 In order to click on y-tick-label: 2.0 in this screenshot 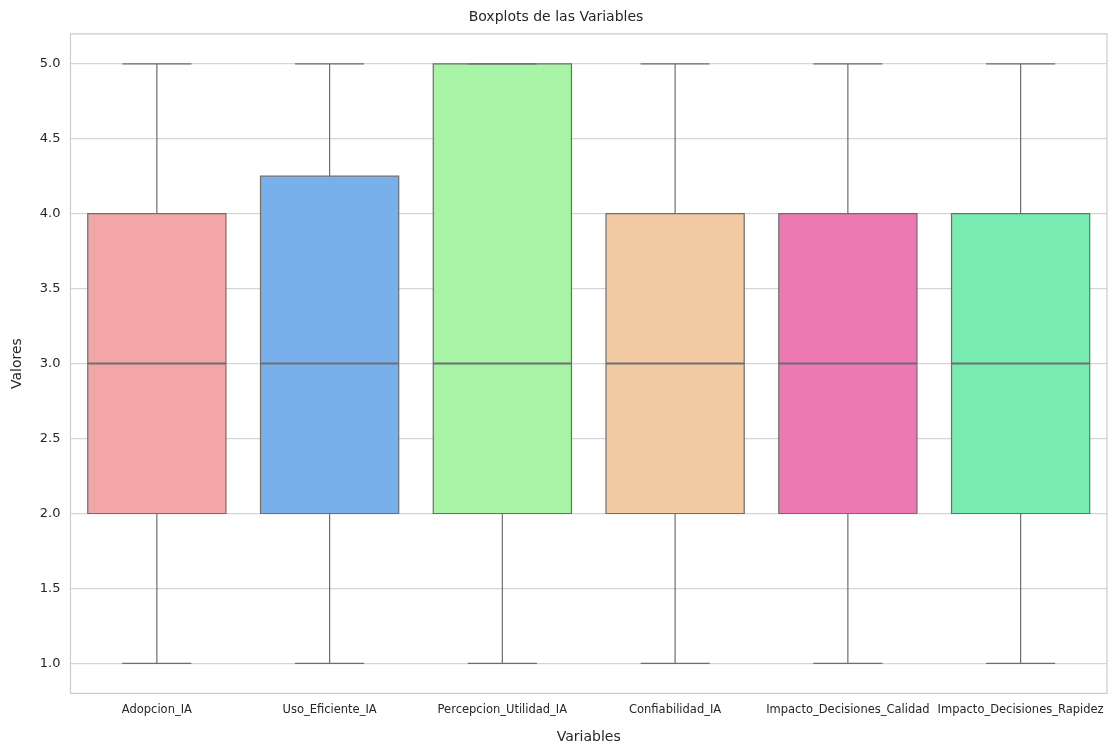, I will do `click(50, 512)`.